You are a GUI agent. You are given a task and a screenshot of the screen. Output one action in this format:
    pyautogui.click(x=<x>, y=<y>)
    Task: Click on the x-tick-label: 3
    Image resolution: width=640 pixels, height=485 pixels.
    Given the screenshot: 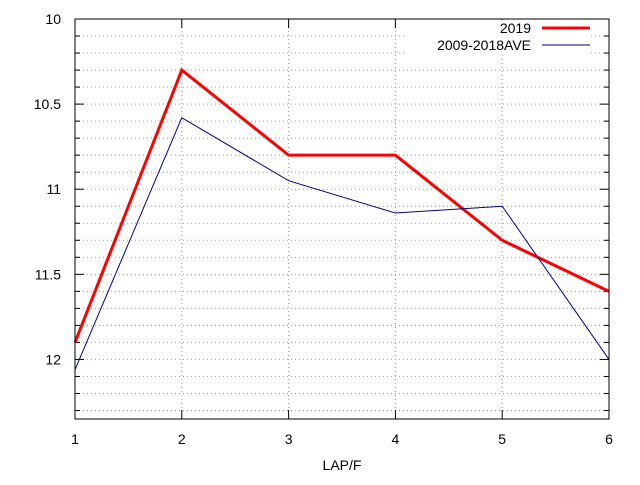 What is the action you would take?
    pyautogui.click(x=289, y=439)
    